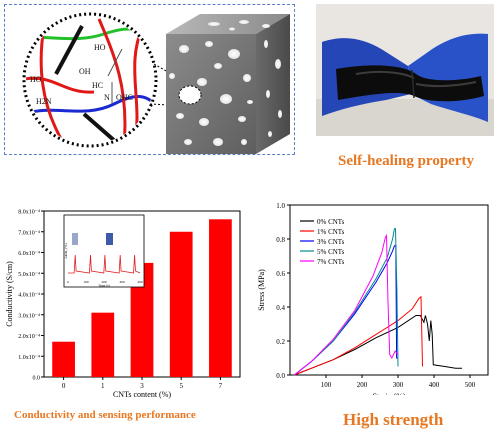 The height and width of the screenshot is (434, 500). I want to click on porous-cube, so click(228, 84).